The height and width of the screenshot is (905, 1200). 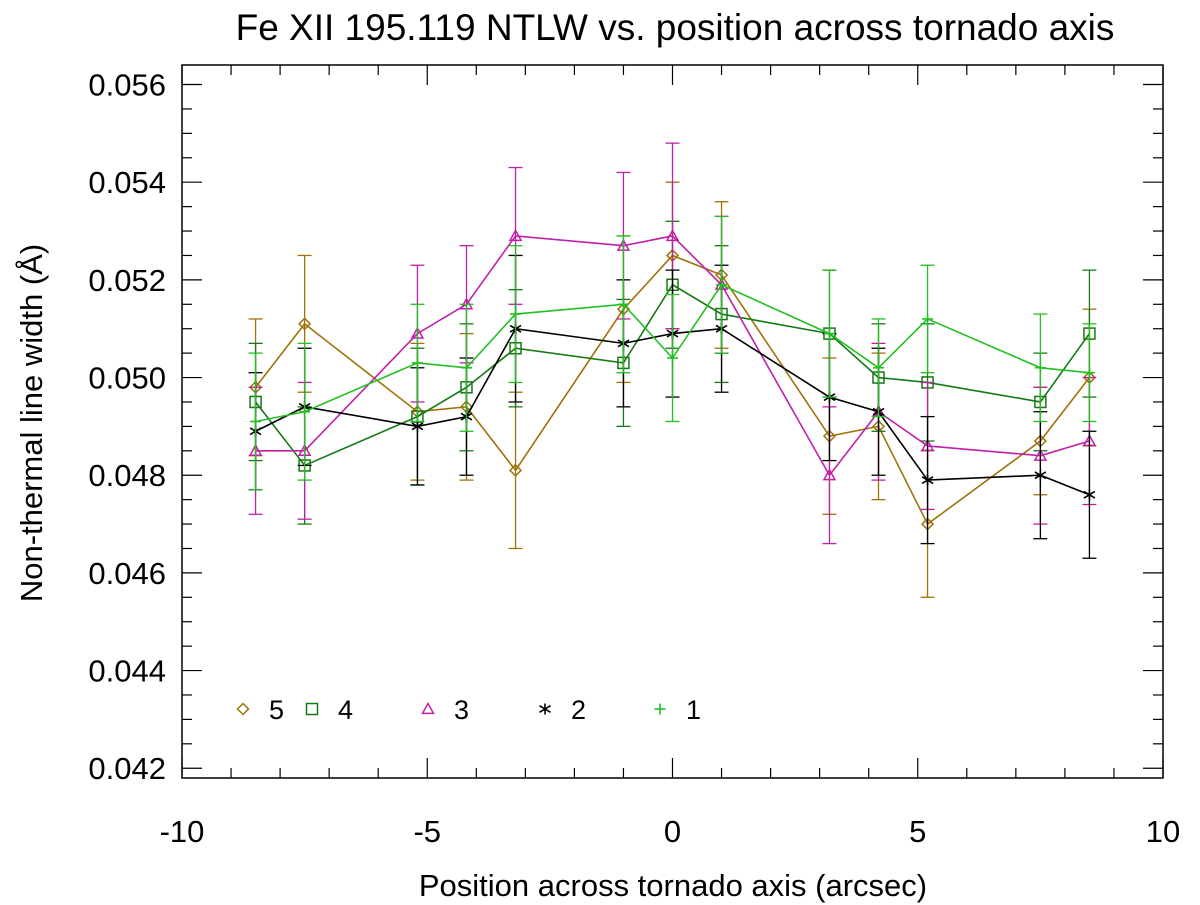 What do you see at coordinates (127, 768) in the screenshot?
I see `y-tick-label: 0.042` at bounding box center [127, 768].